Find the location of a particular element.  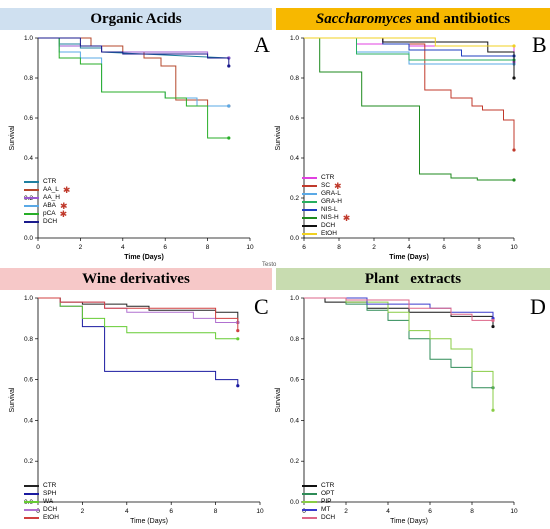

legend-plant-extracts: CTR OPT PIP MT DCH is located at coordinates (318, 502).